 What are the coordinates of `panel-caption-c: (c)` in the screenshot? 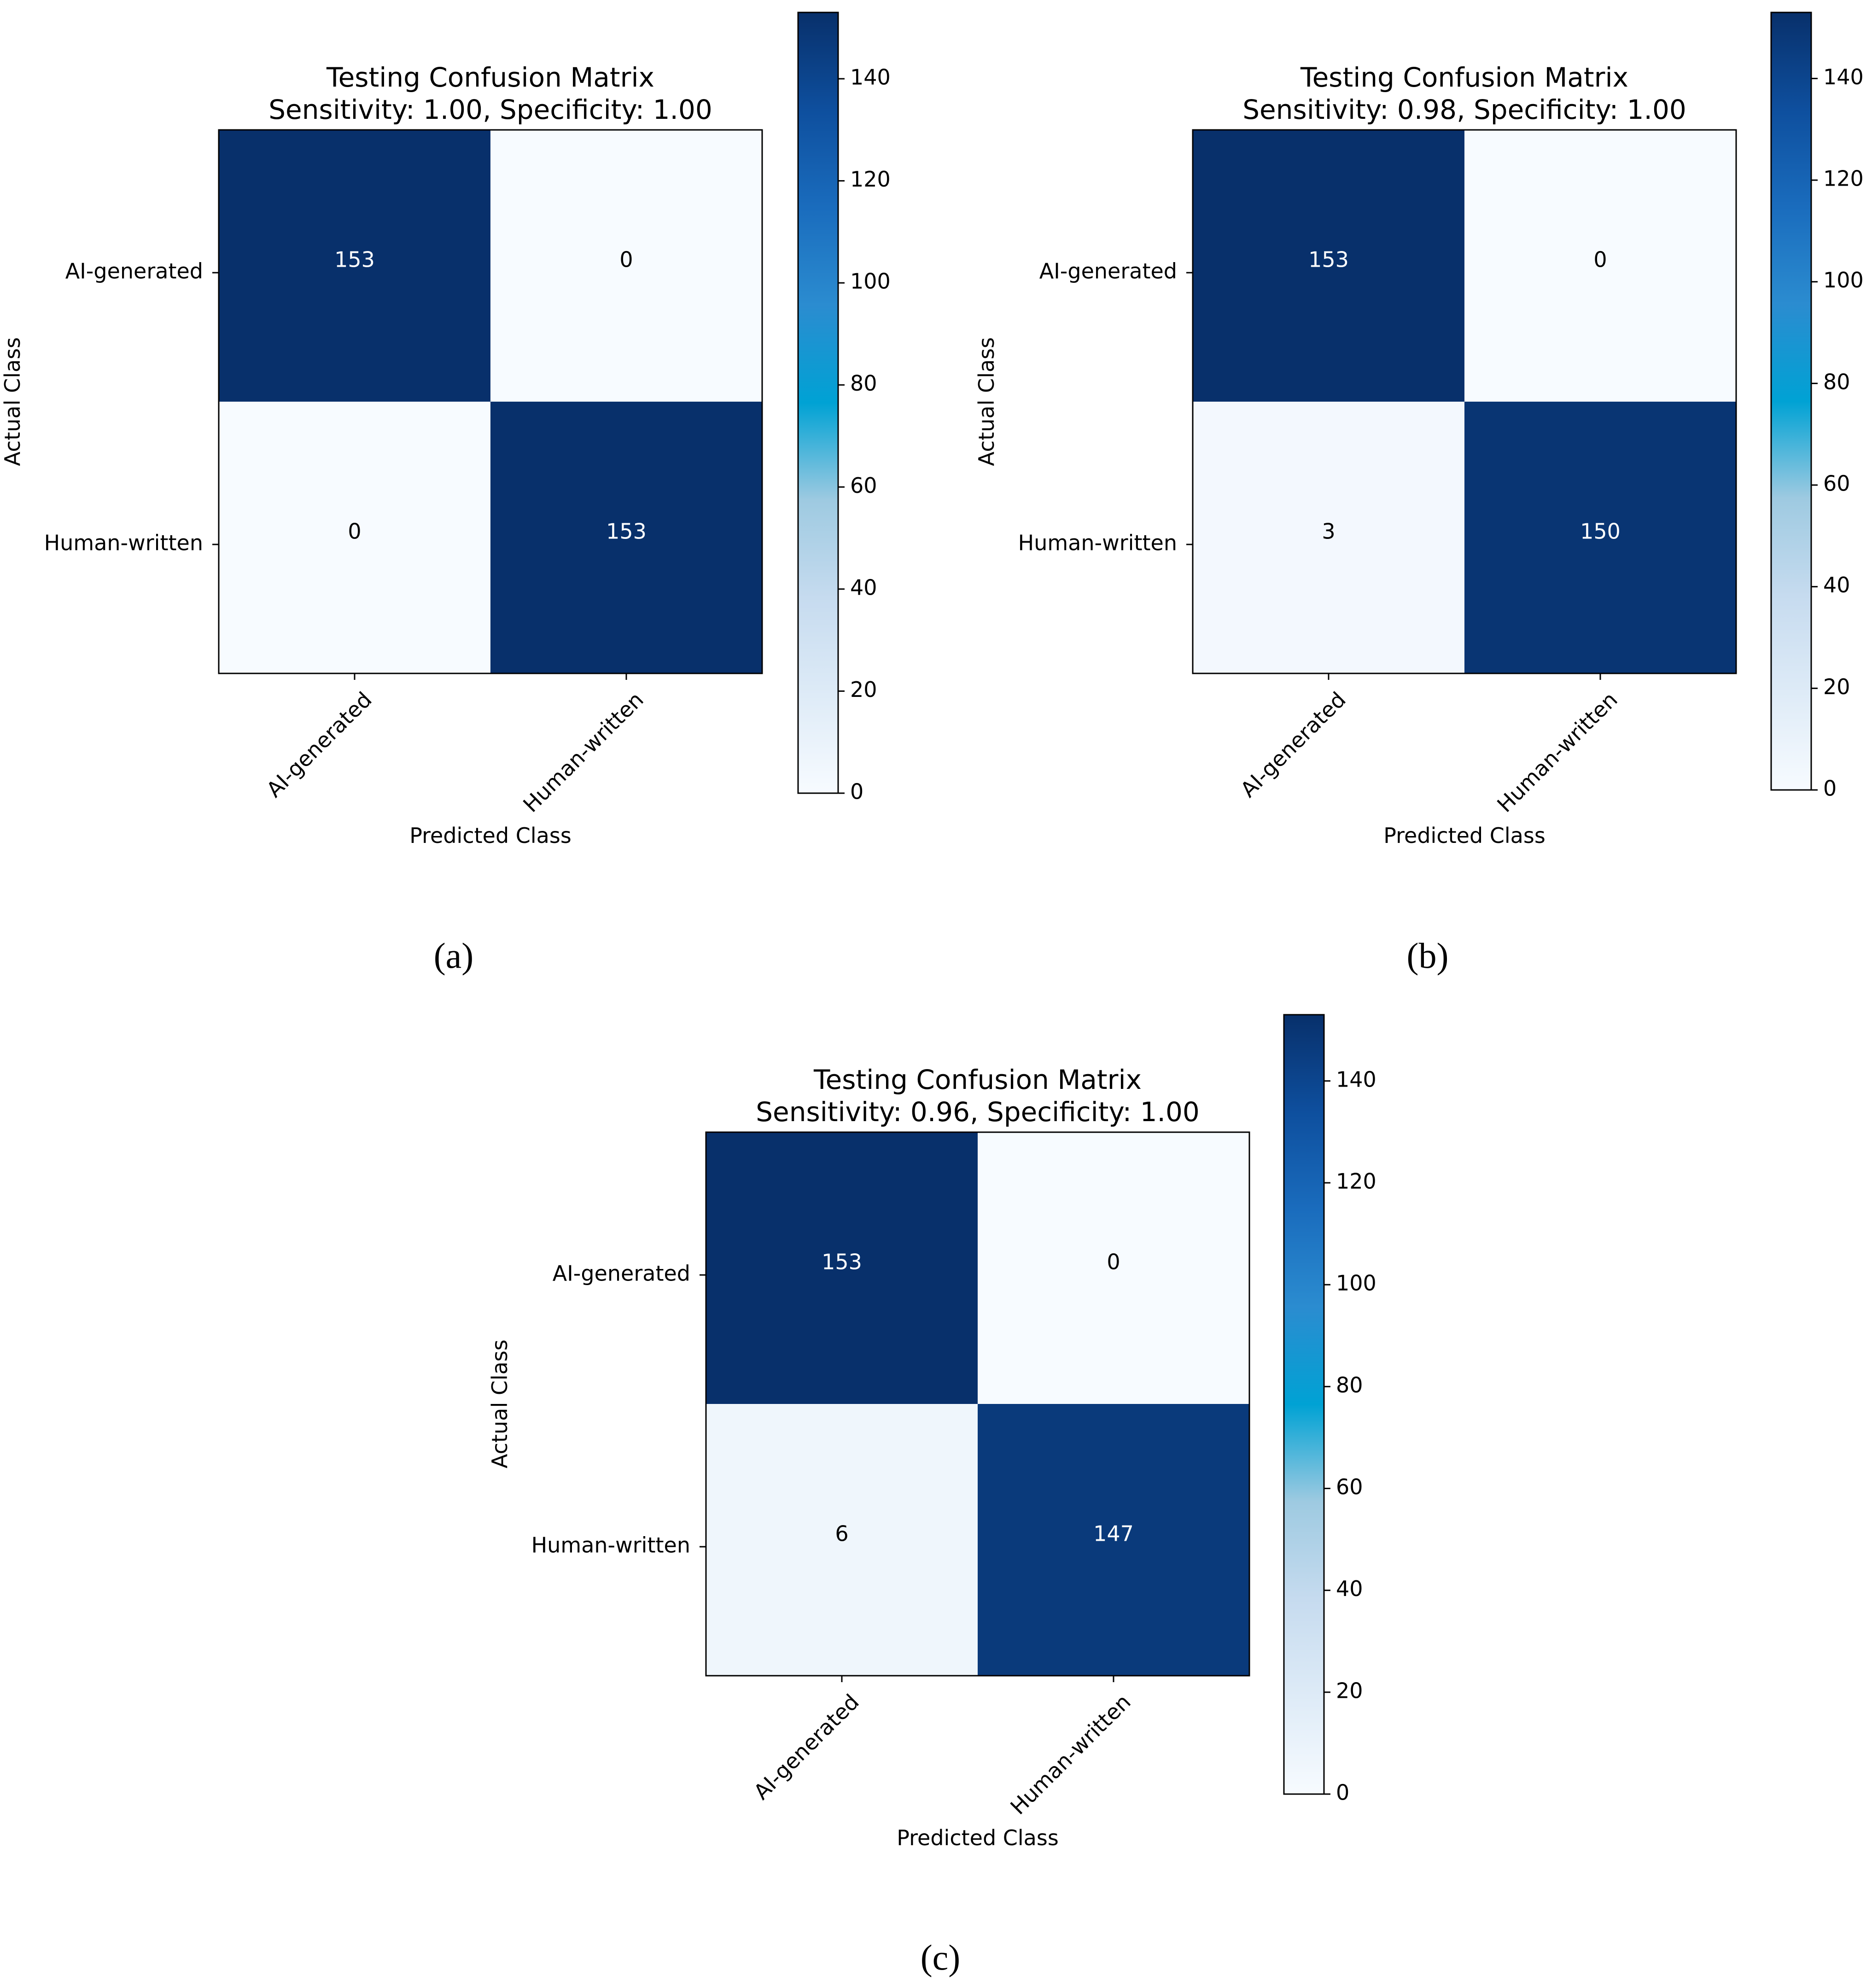 It's located at (940, 1957).